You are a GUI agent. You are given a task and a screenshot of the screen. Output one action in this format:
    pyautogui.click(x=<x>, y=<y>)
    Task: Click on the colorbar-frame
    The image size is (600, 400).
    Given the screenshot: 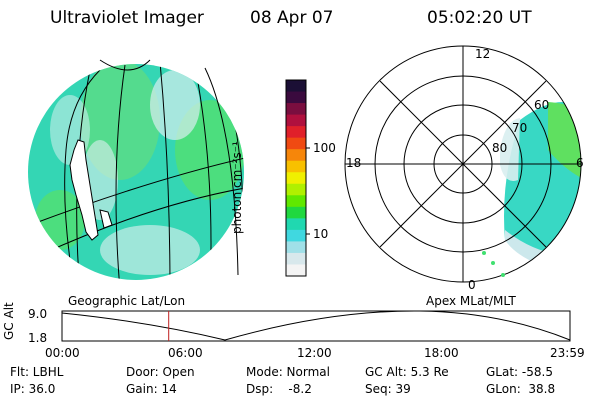 What is the action you would take?
    pyautogui.click(x=296, y=178)
    